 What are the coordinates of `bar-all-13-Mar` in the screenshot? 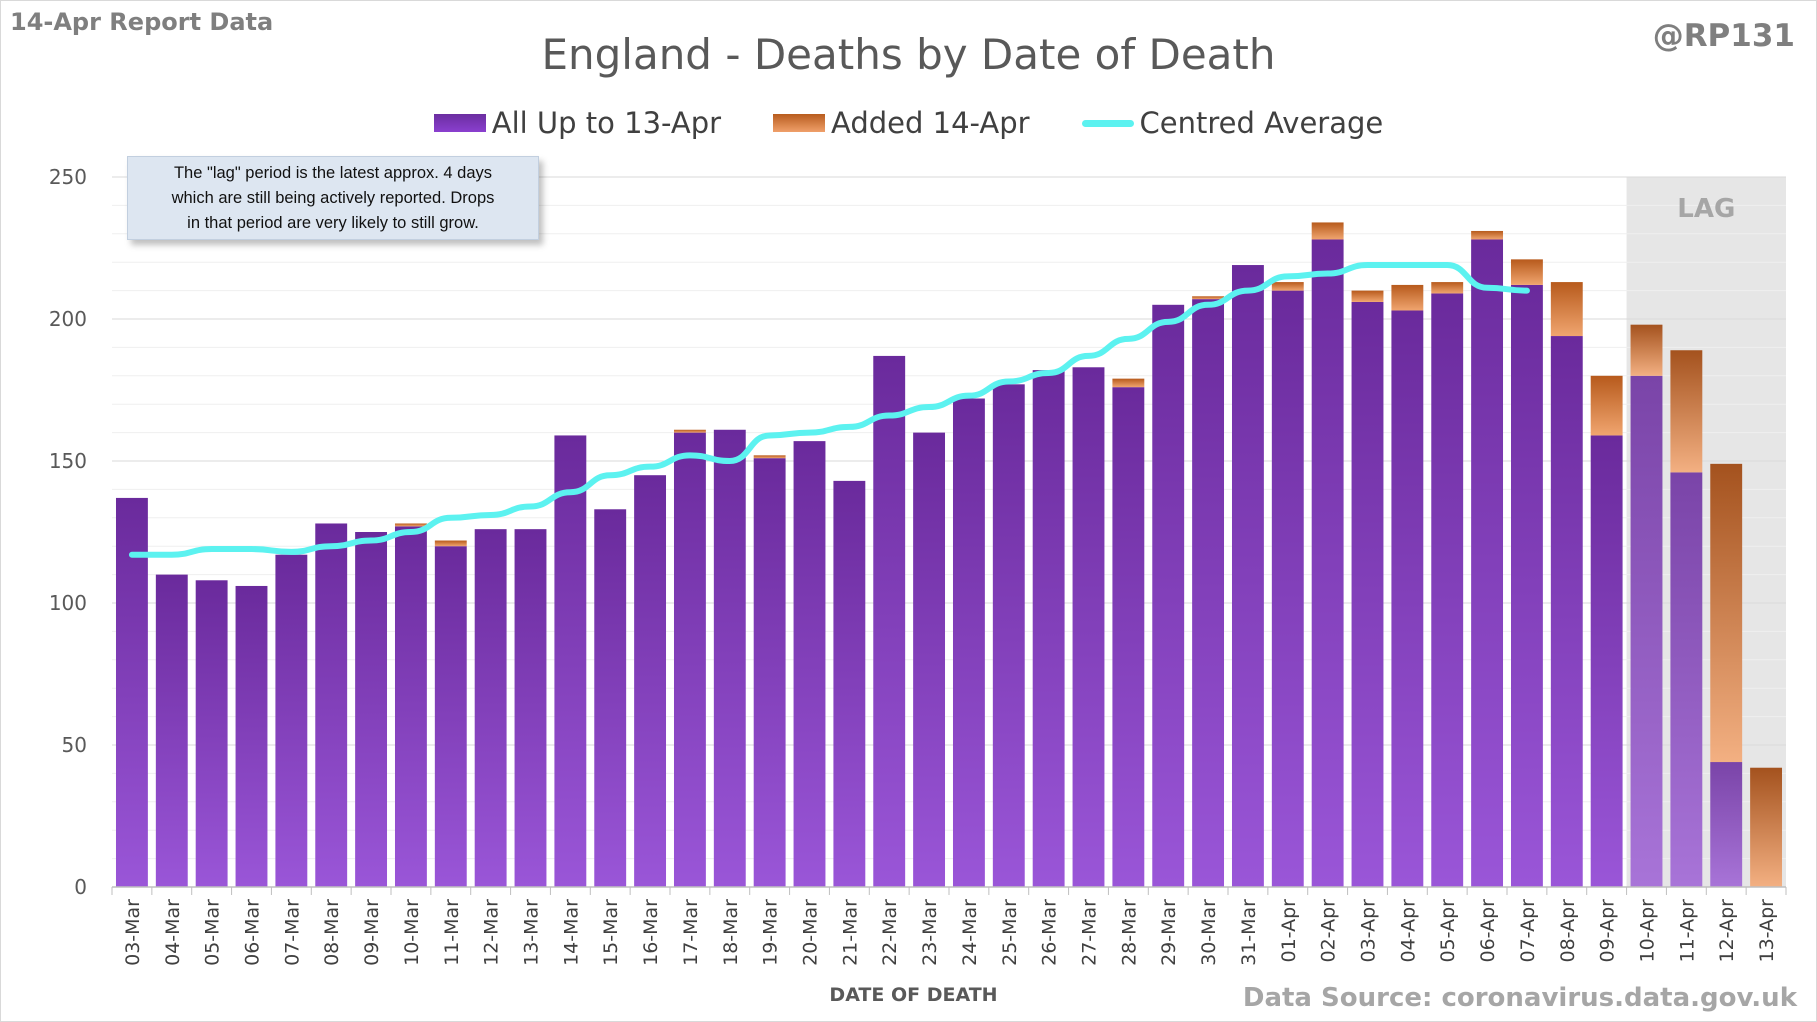 It's located at (530, 708).